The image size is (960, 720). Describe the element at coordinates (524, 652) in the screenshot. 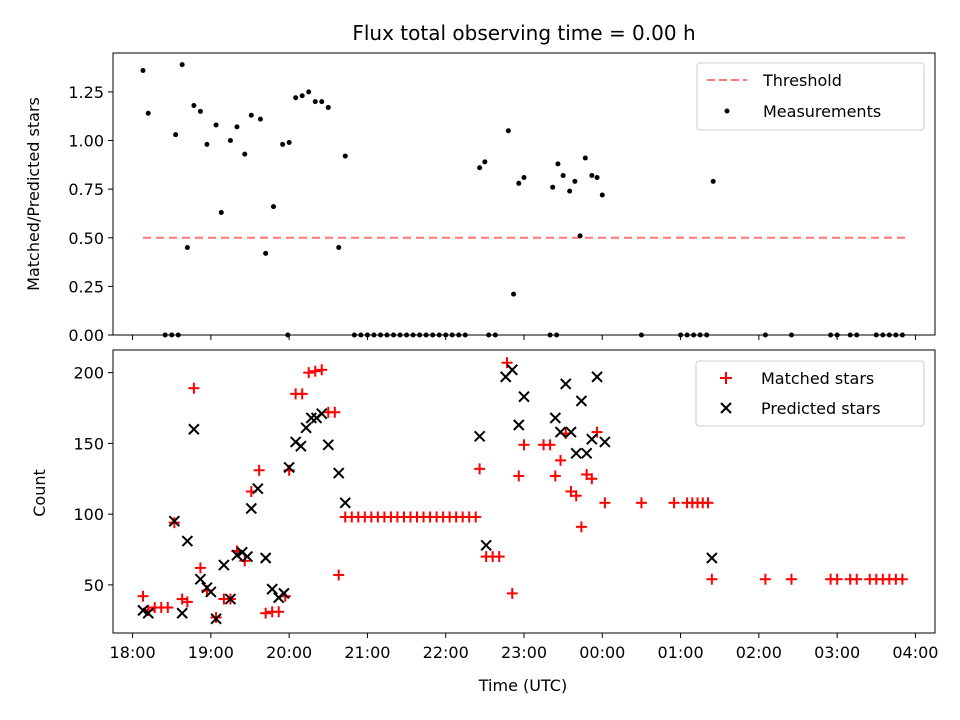

I see `x-tick-label: 23:00` at that location.